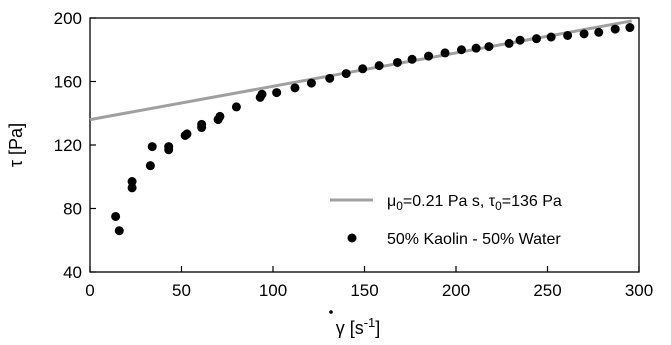 This screenshot has height=345, width=671. Describe the element at coordinates (340, 328) in the screenshot. I see `x-axis-symbol: γ` at that location.